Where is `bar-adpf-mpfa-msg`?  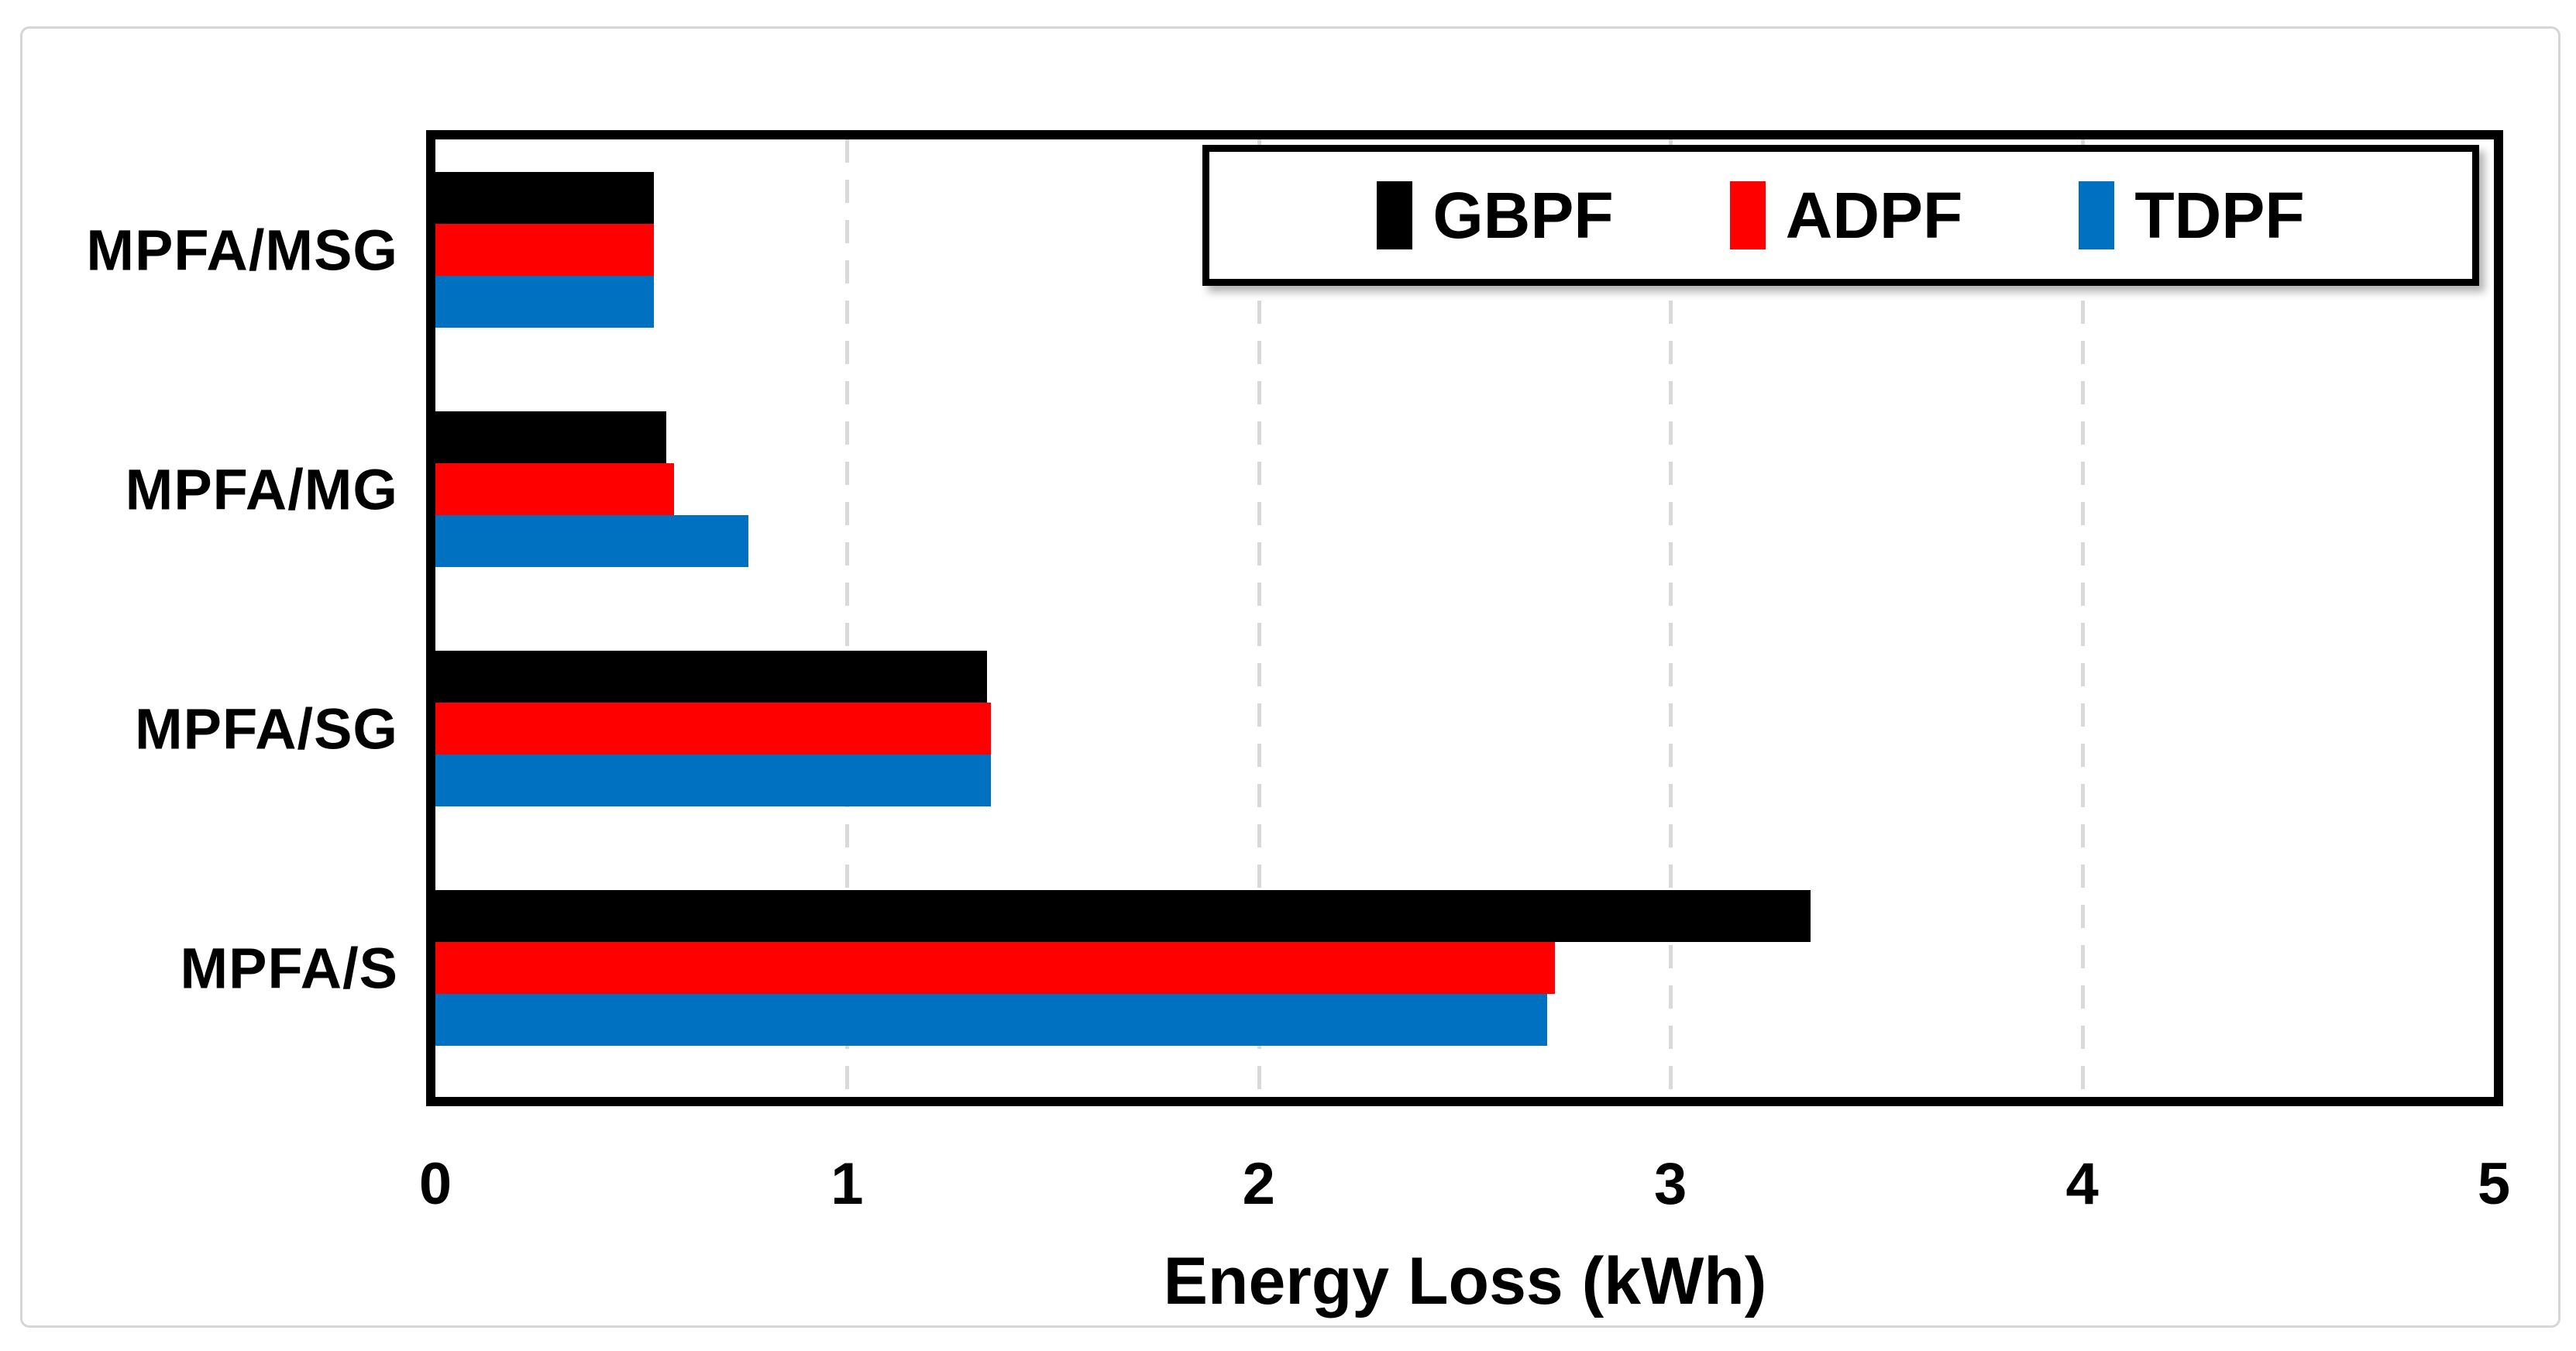 bar-adpf-mpfa-msg is located at coordinates (544, 250).